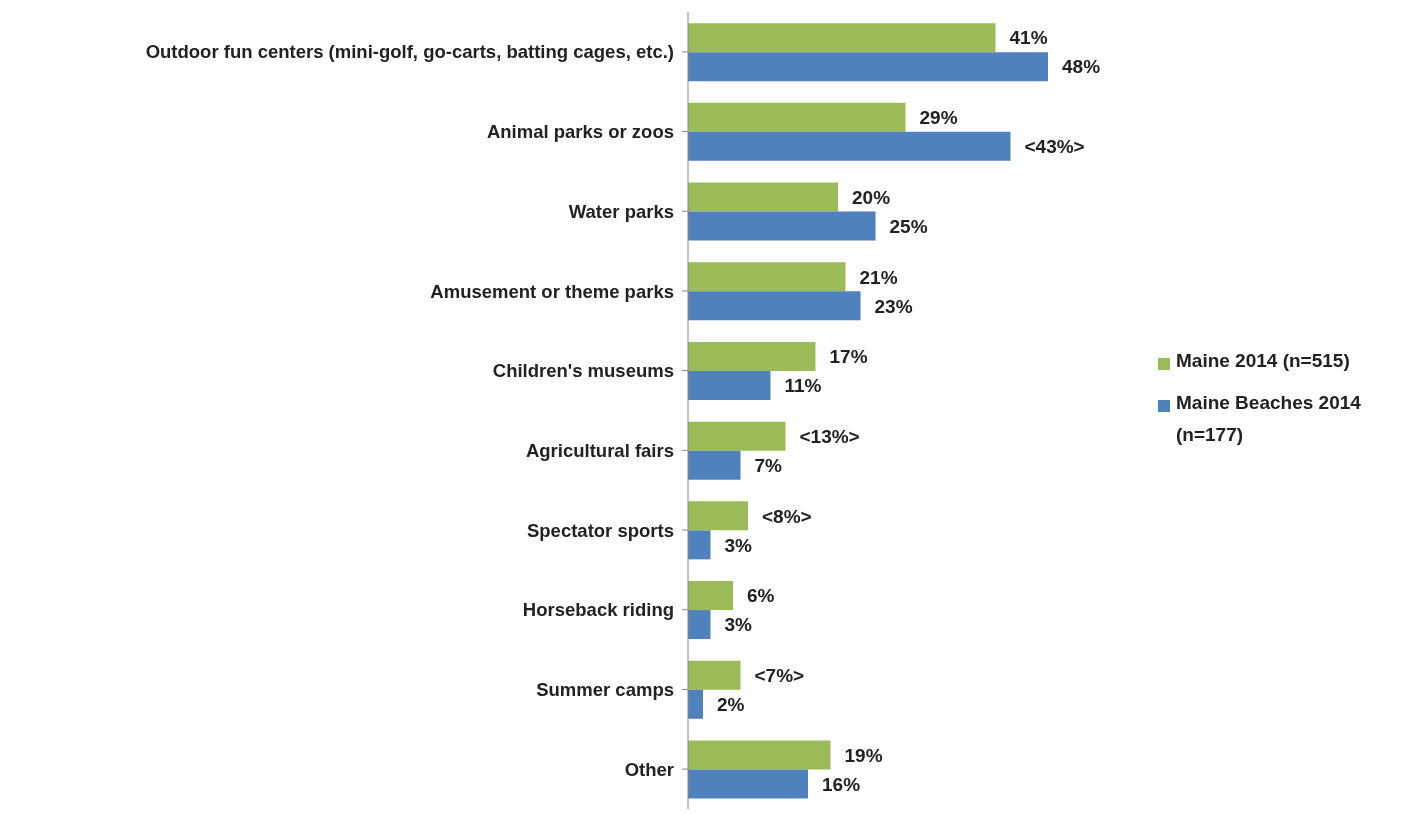 The width and height of the screenshot is (1419, 815). Describe the element at coordinates (605, 690) in the screenshot. I see `y-tick-label: Summer camps` at that location.